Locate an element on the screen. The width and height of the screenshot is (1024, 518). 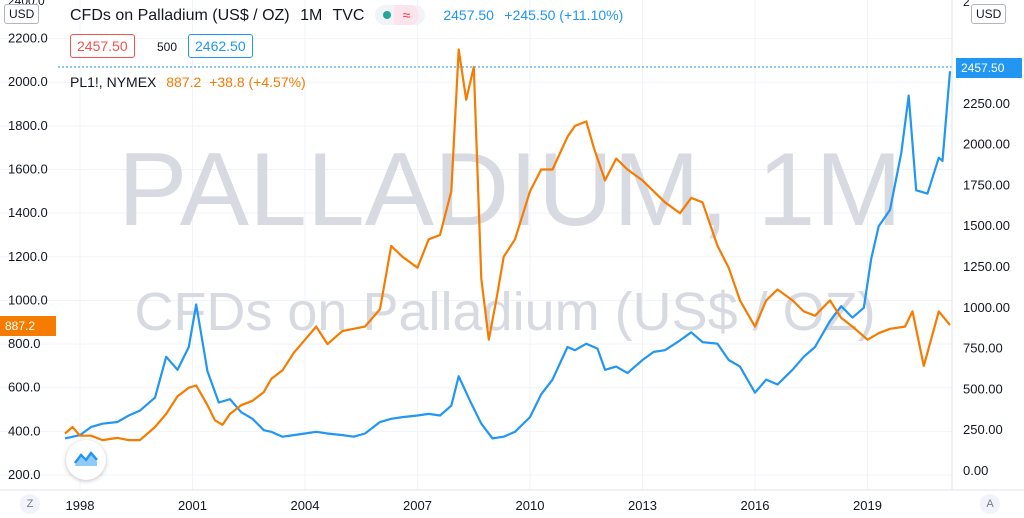
right-axis-tick: 750.00 is located at coordinates (983, 348).